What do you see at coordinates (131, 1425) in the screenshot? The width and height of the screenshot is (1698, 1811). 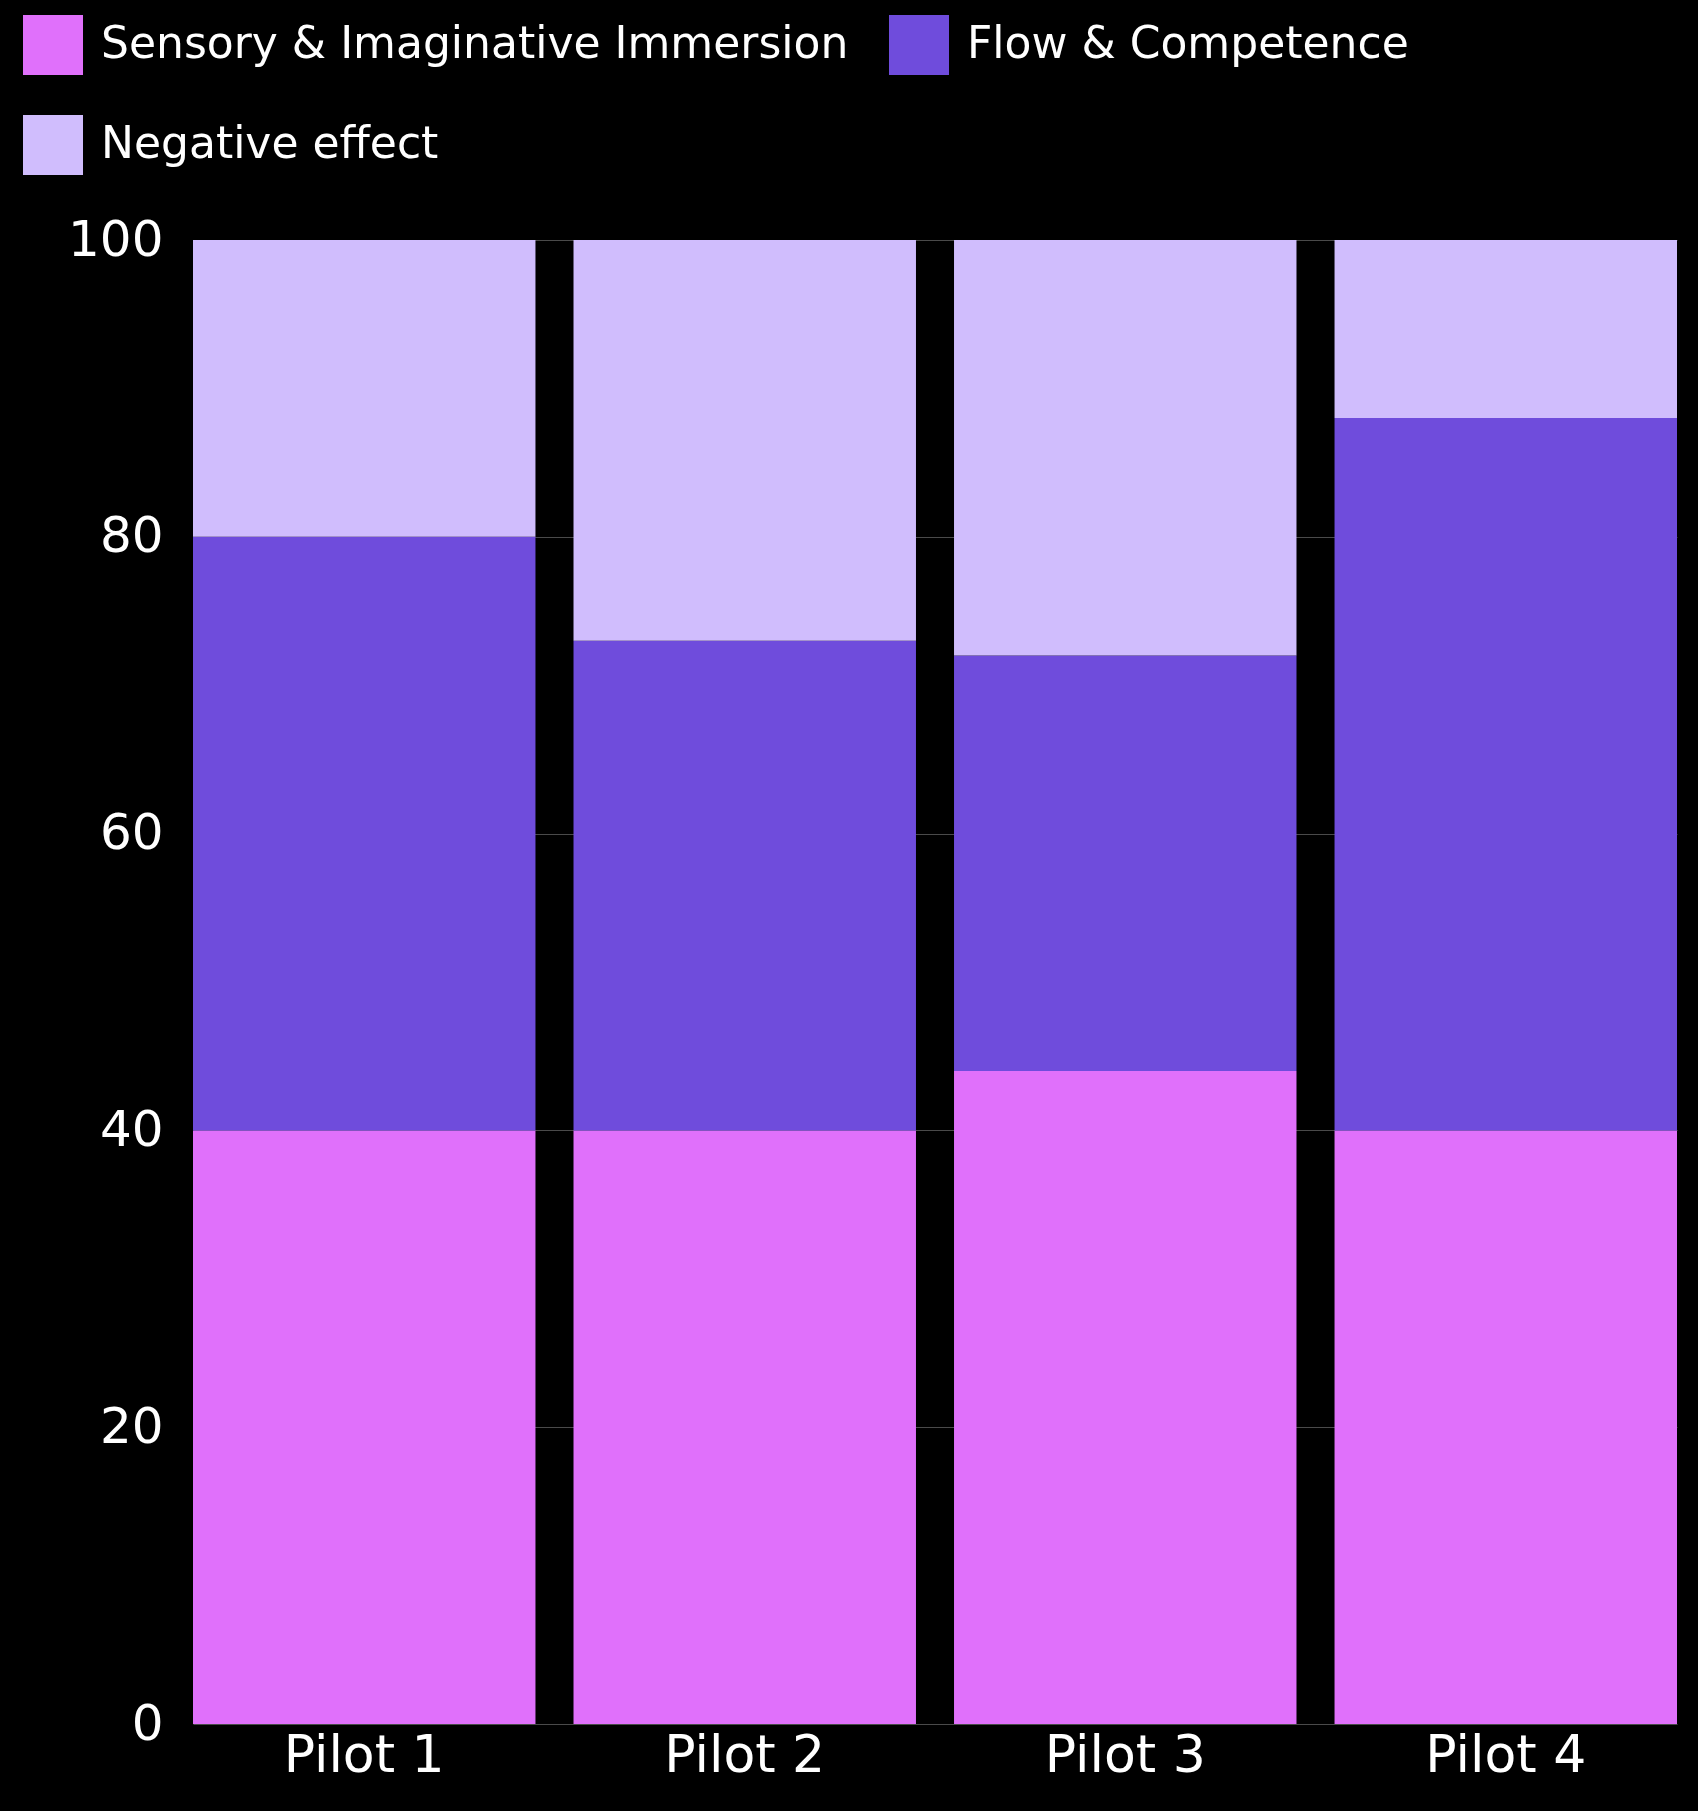 I see `y-tick-label: 20` at bounding box center [131, 1425].